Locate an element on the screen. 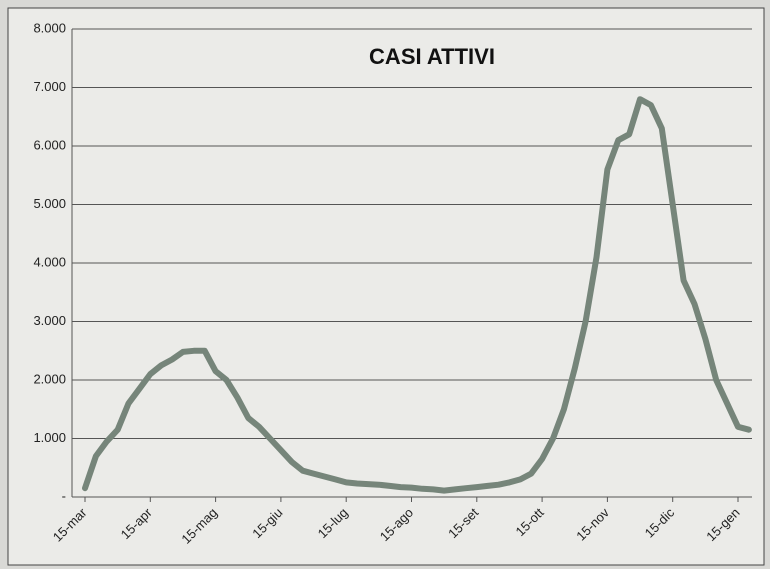 The image size is (770, 569). y-tick-label: - is located at coordinates (64, 495).